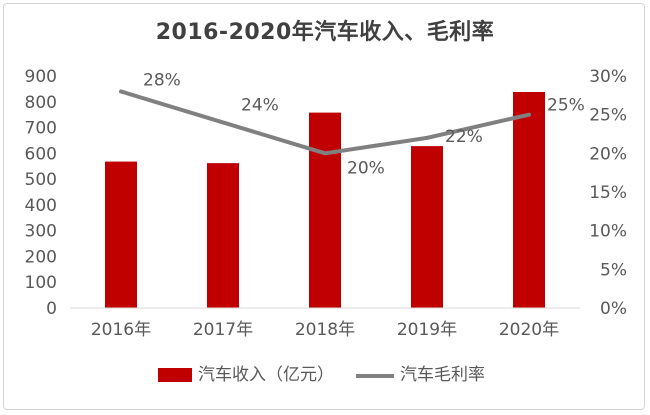 Image resolution: width=650 pixels, height=415 pixels. Describe the element at coordinates (41, 206) in the screenshot. I see `y-left-tick-label: 400` at that location.